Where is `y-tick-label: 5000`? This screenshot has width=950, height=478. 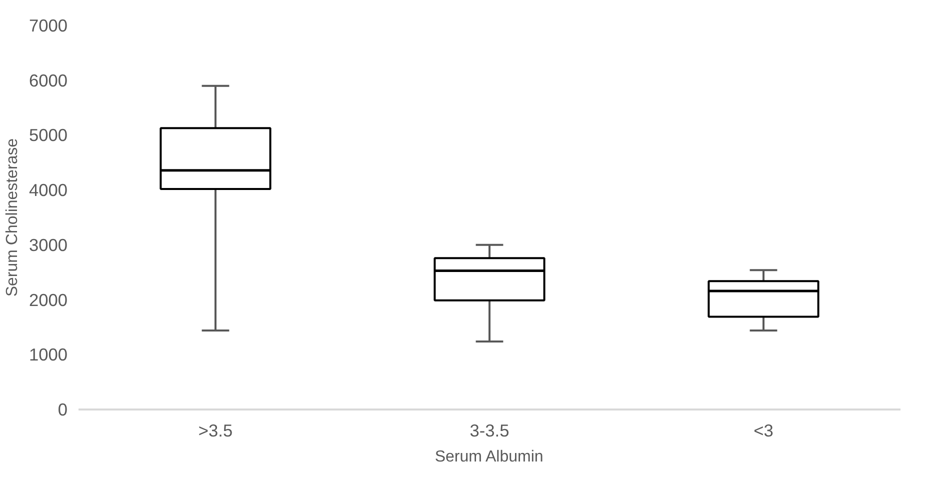
y-tick-label: 5000 is located at coordinates (48, 135).